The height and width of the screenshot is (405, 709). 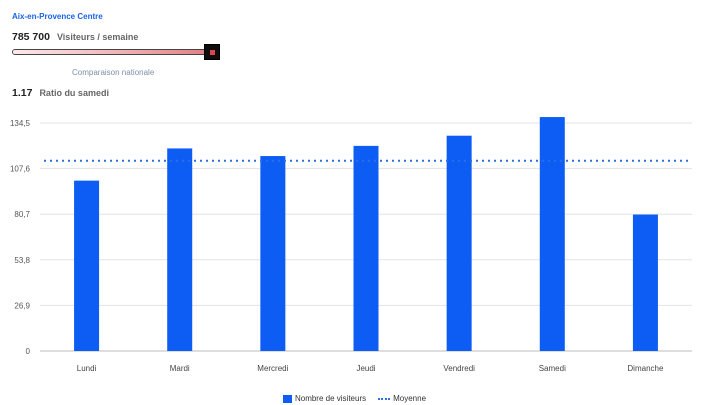 What do you see at coordinates (22, 260) in the screenshot?
I see `y-tick-label: 53,8` at bounding box center [22, 260].